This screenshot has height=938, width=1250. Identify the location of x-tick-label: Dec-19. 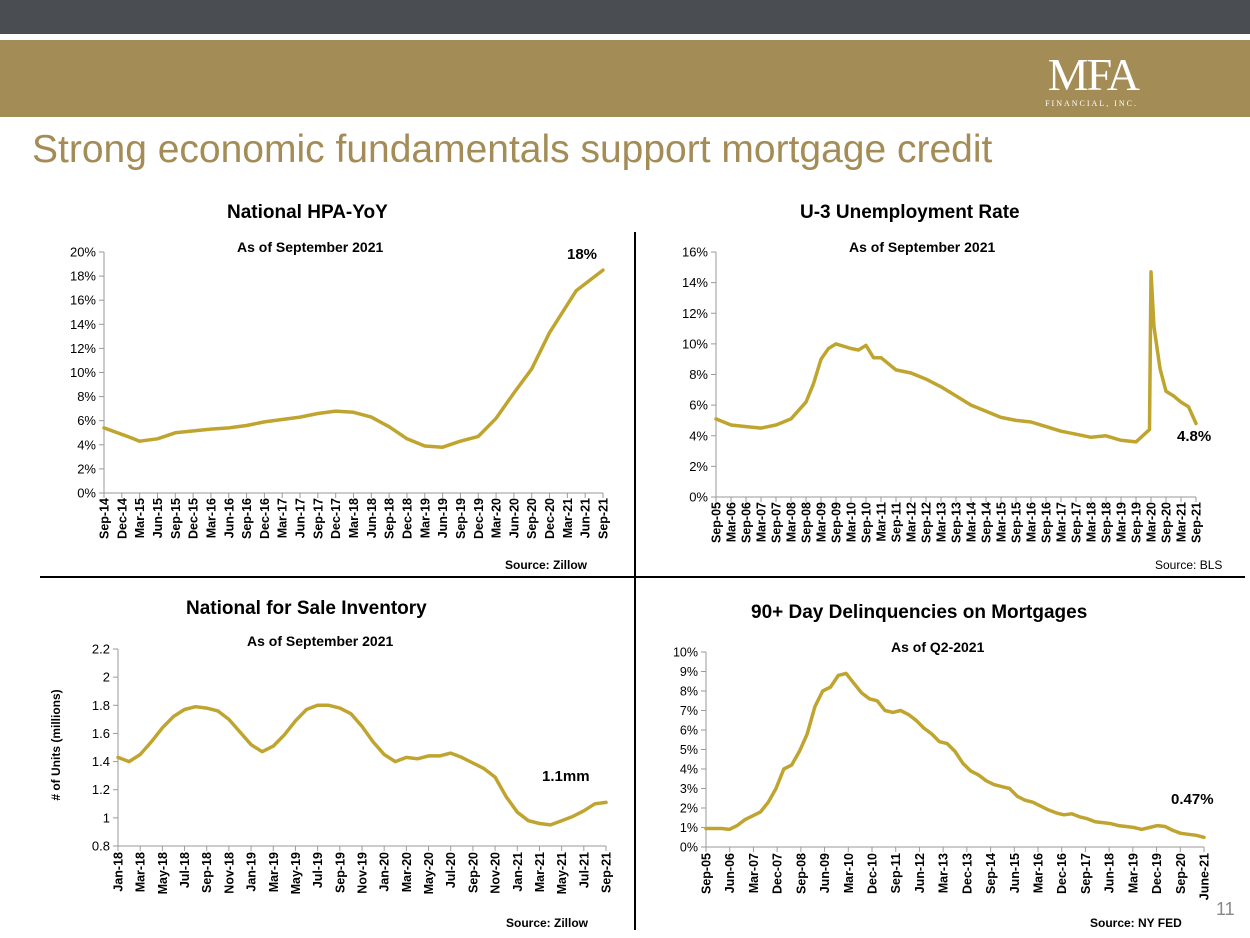
(479, 518).